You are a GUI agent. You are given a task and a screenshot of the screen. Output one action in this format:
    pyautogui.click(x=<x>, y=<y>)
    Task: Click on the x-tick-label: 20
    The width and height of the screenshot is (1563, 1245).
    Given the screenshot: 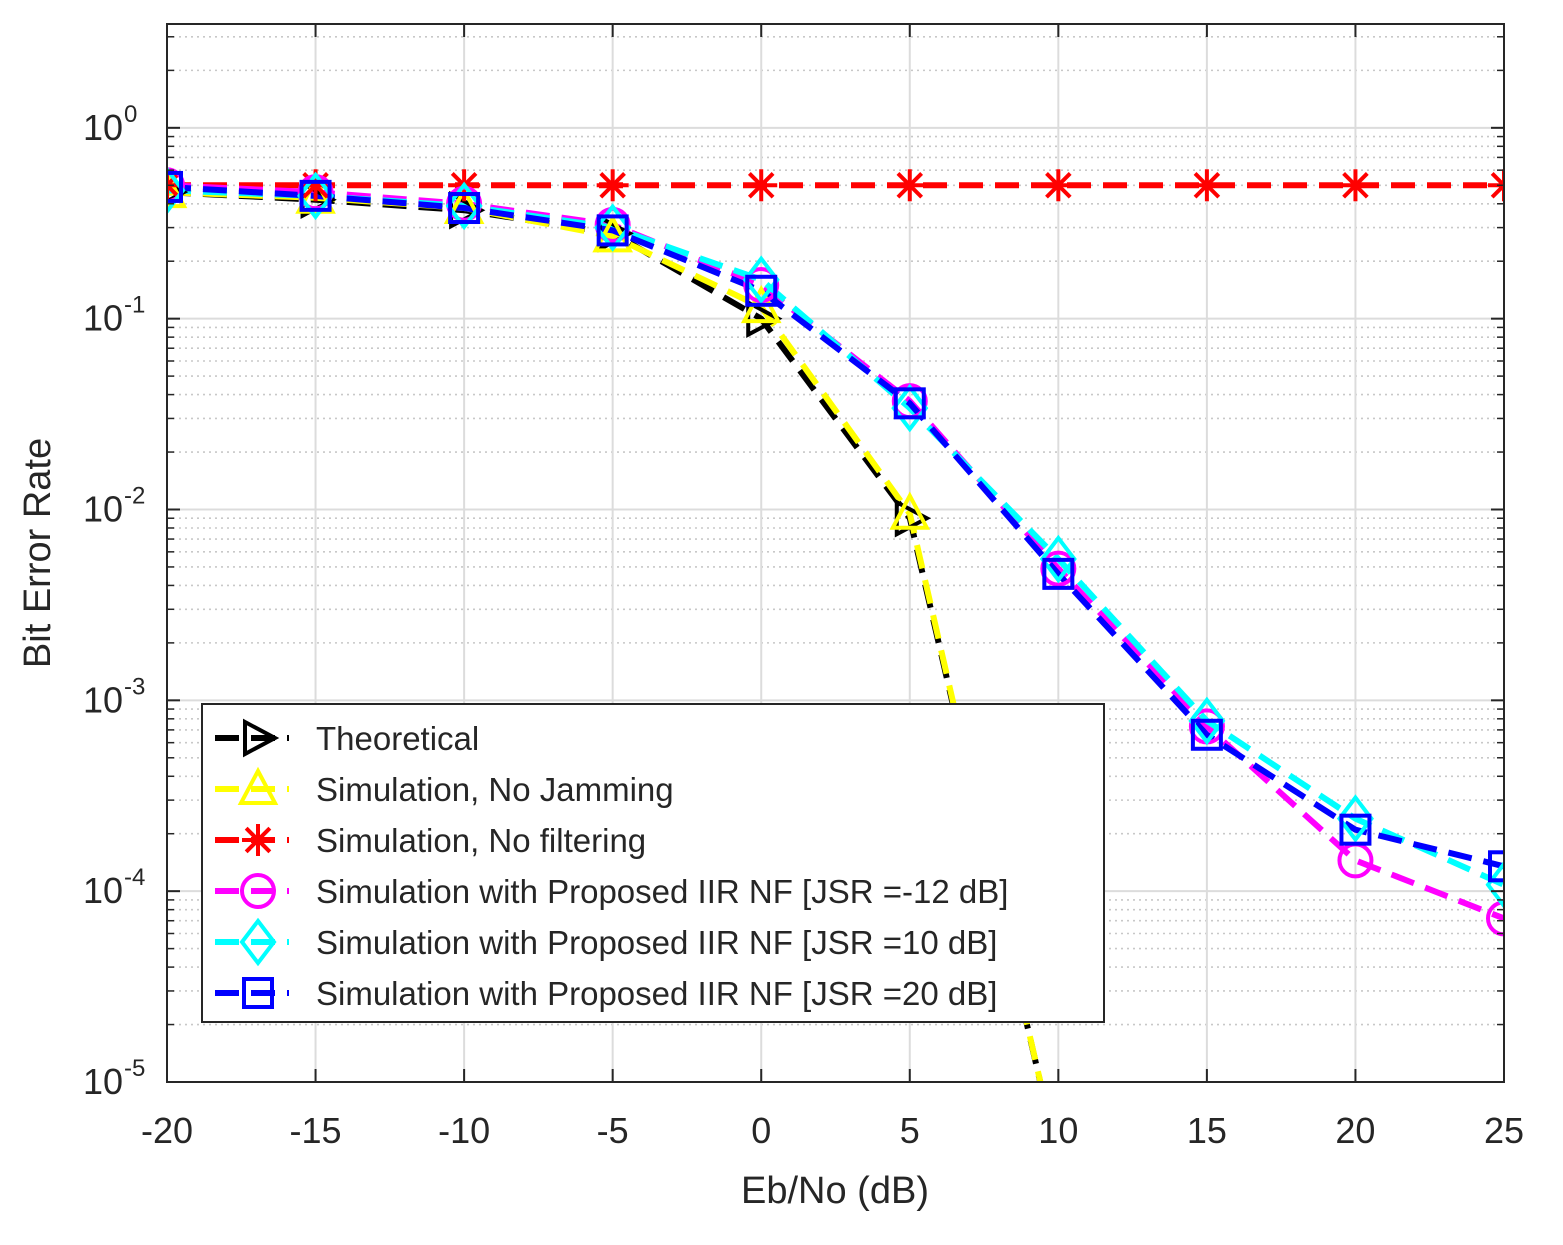 What is the action you would take?
    pyautogui.click(x=1355, y=1130)
    